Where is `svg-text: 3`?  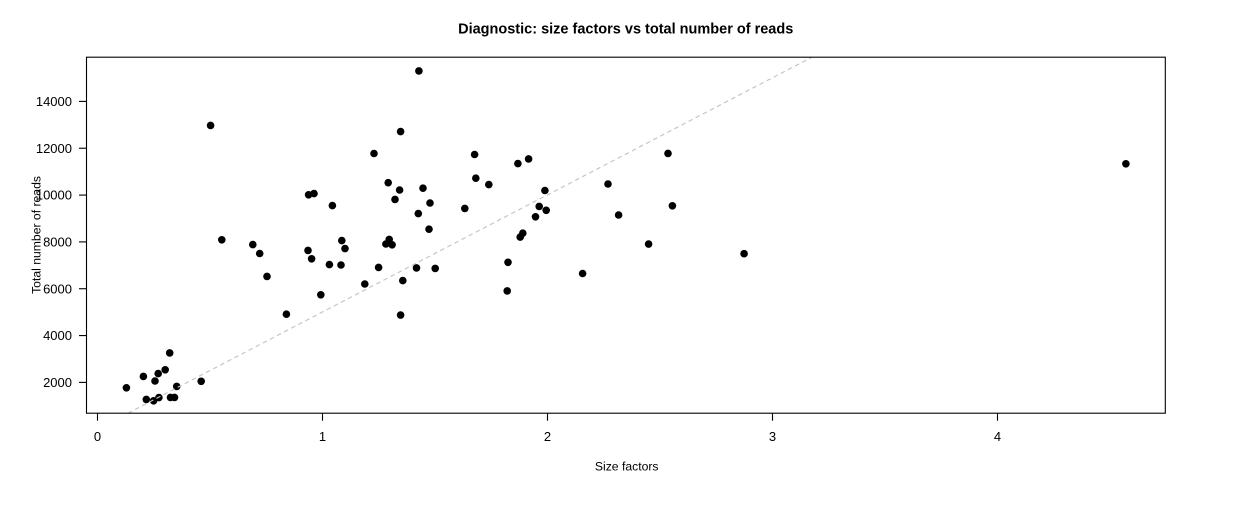
svg-text: 3 is located at coordinates (772, 436).